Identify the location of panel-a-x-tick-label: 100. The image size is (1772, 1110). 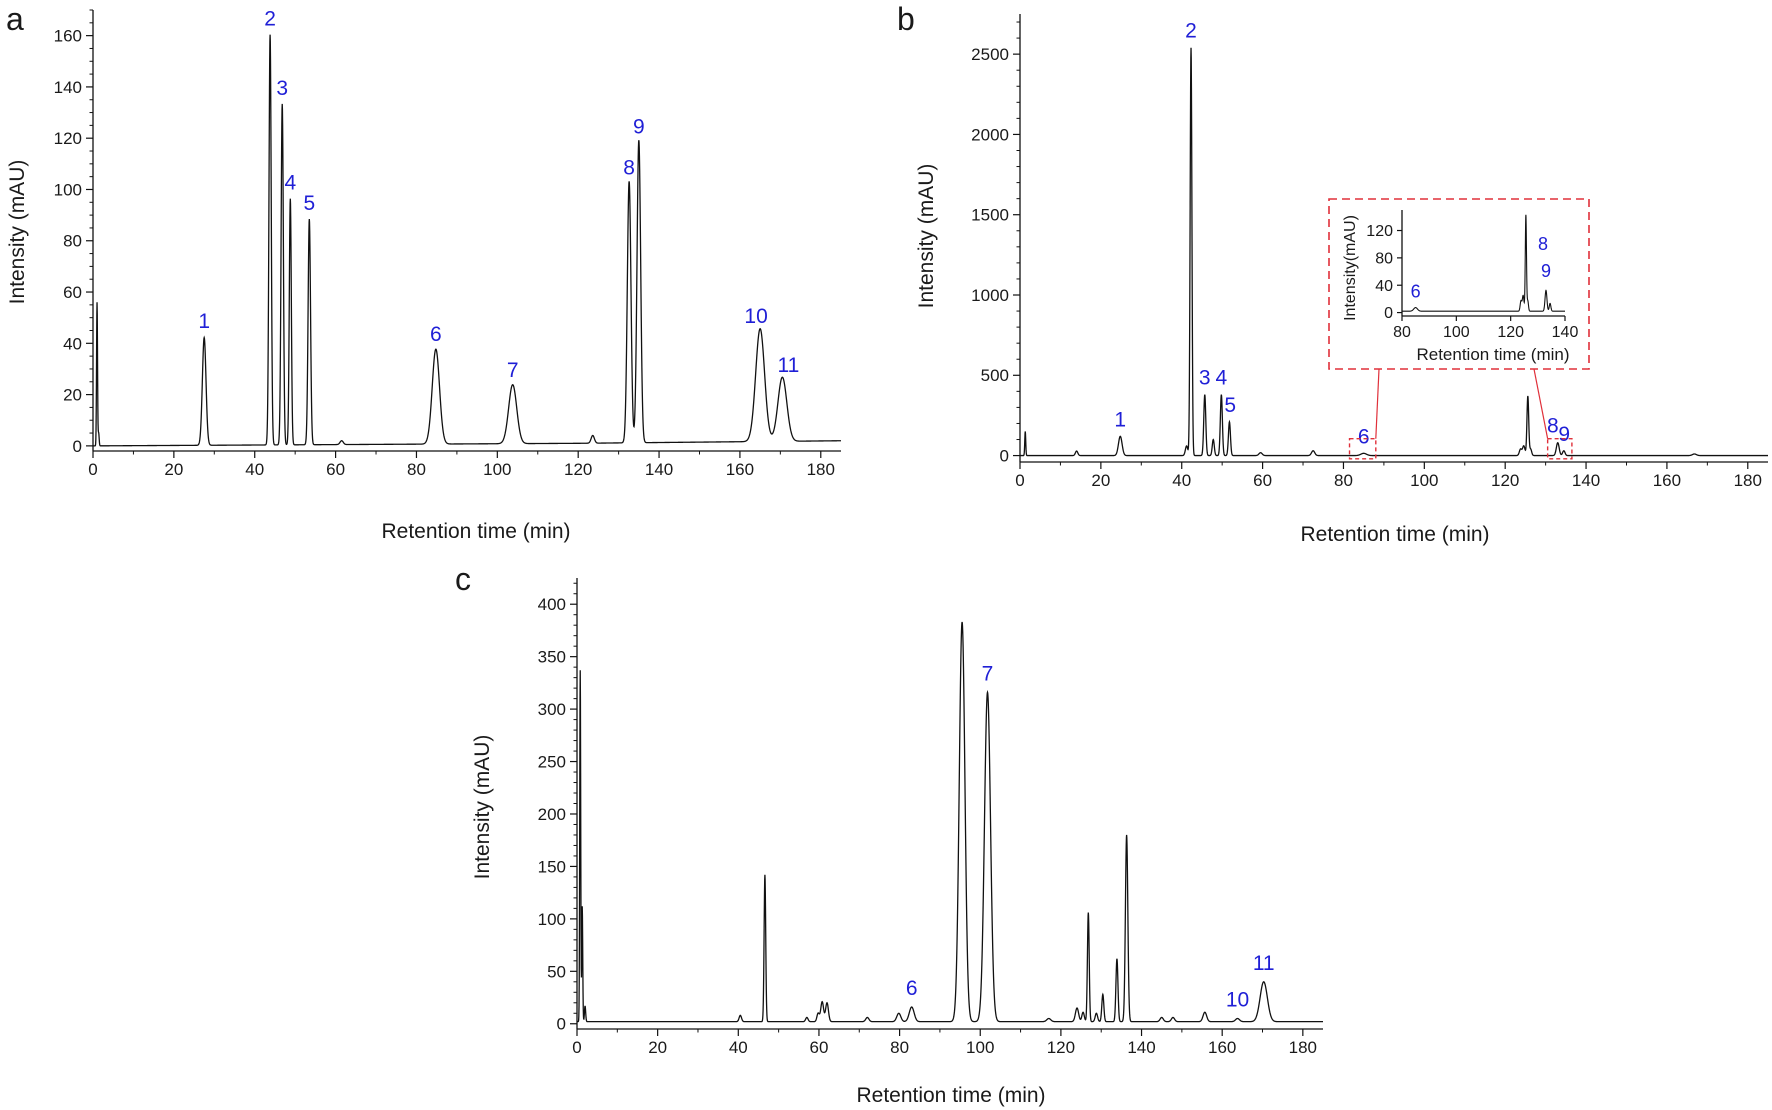
(497, 469).